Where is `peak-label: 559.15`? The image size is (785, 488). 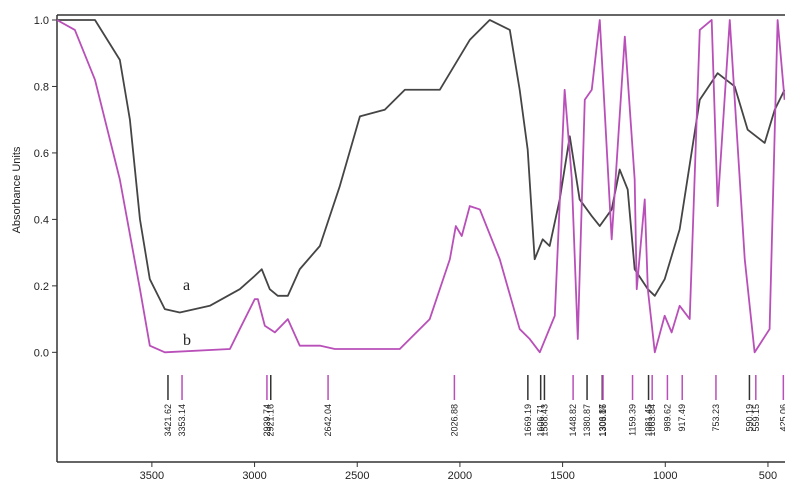
peak-label: 559.15 is located at coordinates (756, 418).